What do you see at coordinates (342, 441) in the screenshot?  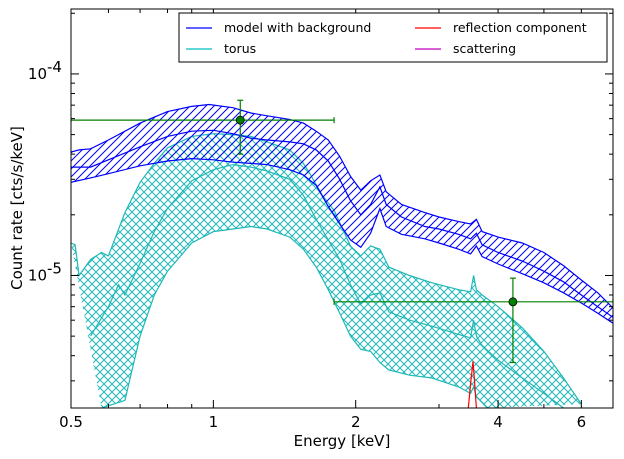 I see `x-axis-label: Energy [keV]` at bounding box center [342, 441].